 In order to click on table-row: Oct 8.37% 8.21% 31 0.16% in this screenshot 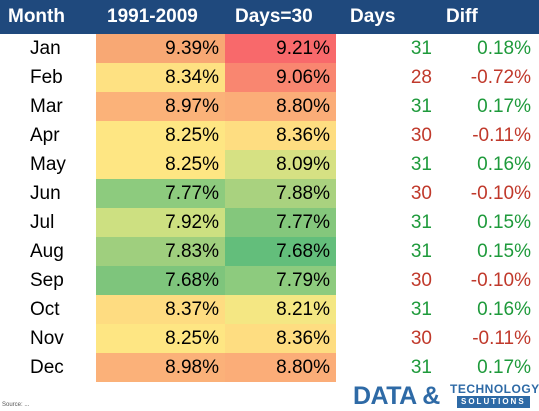, I will do `click(269, 309)`.